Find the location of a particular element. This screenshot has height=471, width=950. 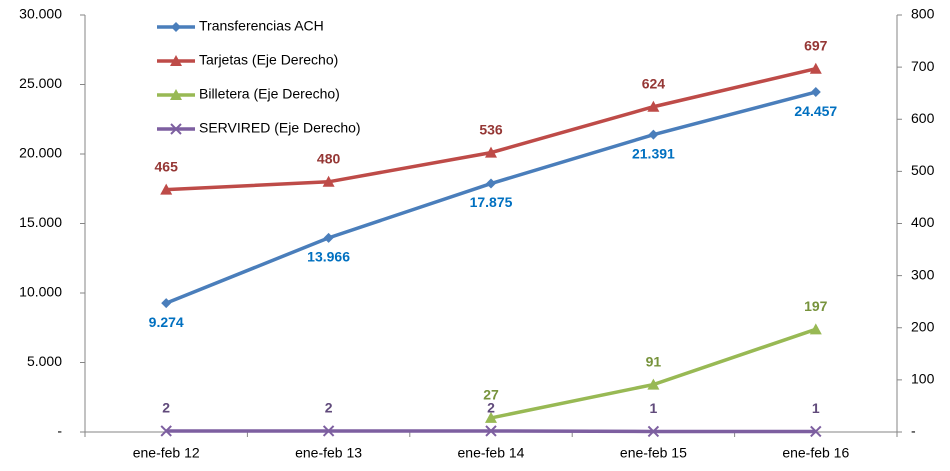

y2-tick-label: 100 is located at coordinates (923, 379).